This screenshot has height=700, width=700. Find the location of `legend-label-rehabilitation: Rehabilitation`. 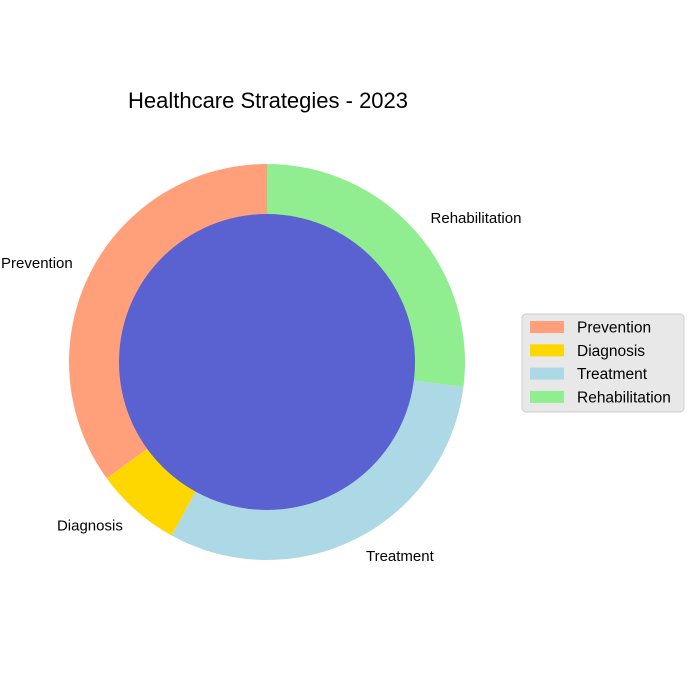

legend-label-rehabilitation: Rehabilitation is located at coordinates (624, 397).